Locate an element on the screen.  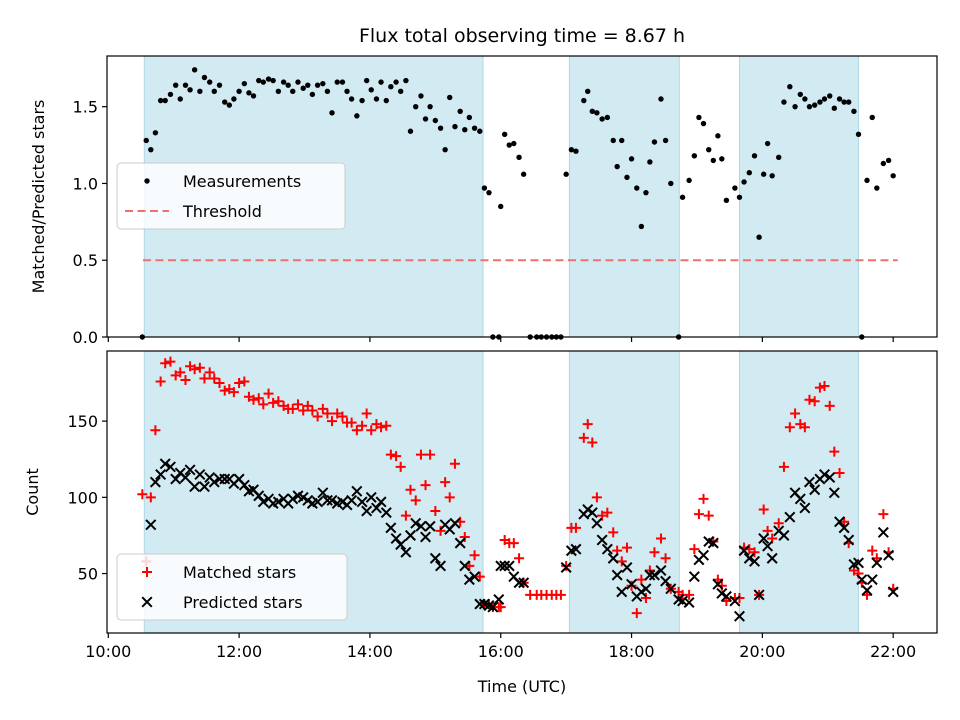
y-tick-label: 0.0 is located at coordinates (85, 337).